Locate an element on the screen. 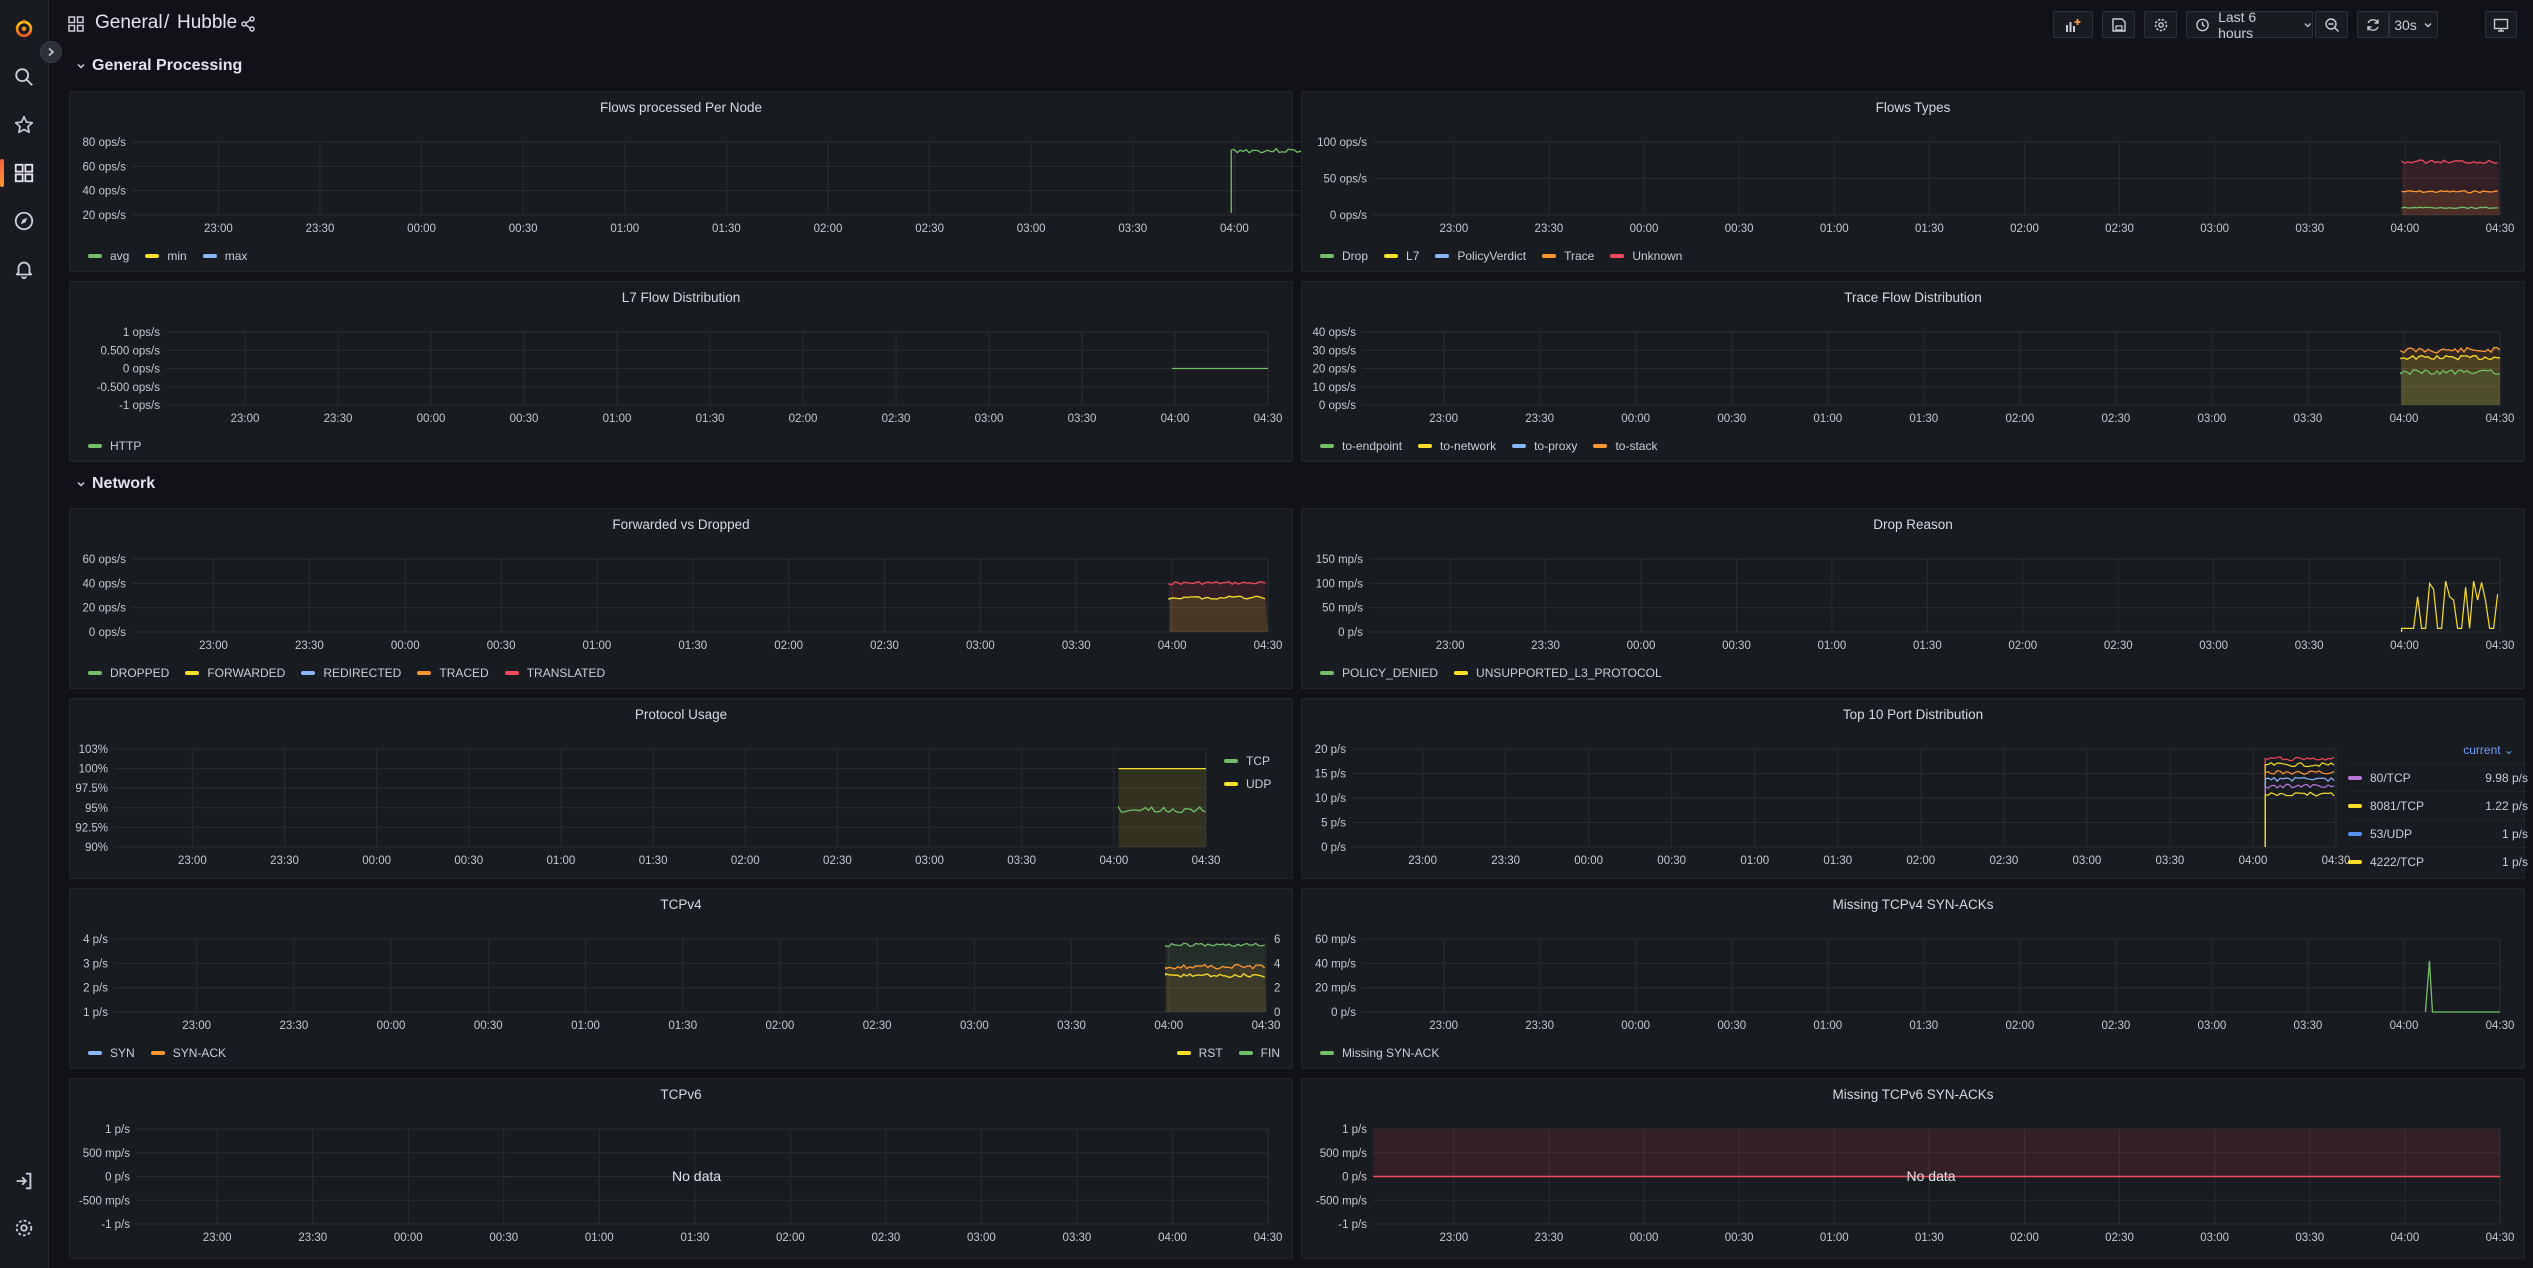  legend-row: 80/TCP 9.98 p/s is located at coordinates (2438, 777).